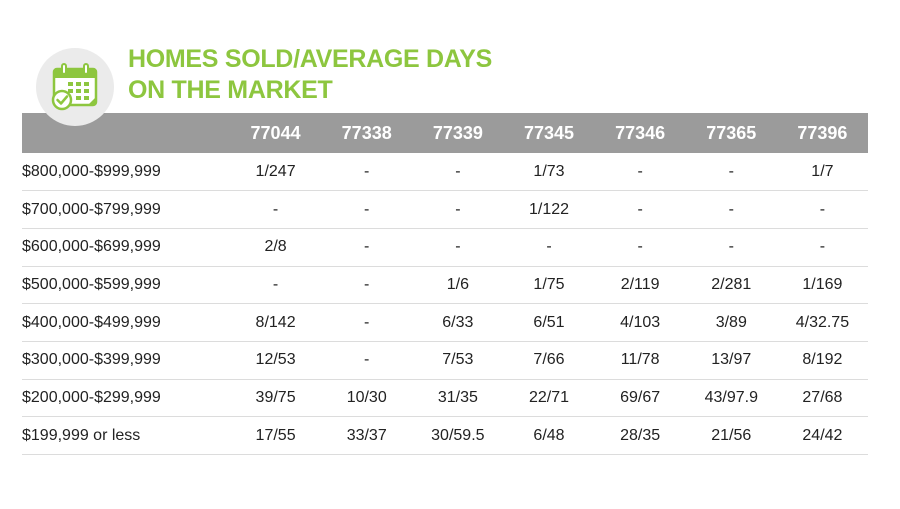 This screenshot has height=509, width=900. I want to click on table-cell: 7/53, so click(458, 360).